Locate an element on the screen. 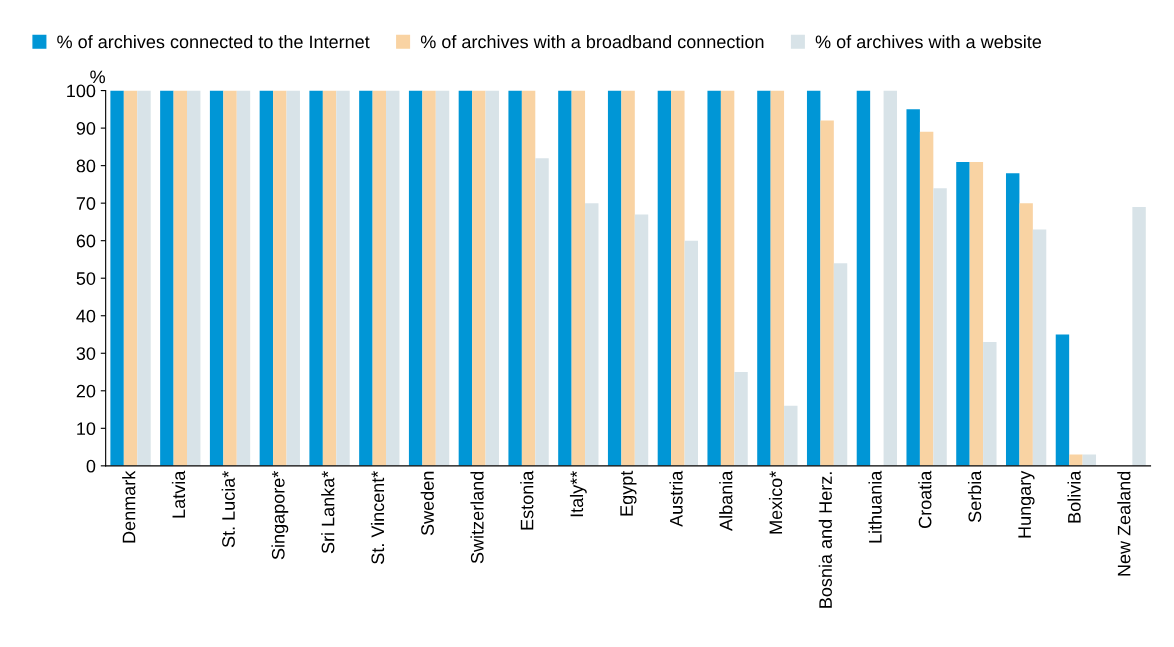 The width and height of the screenshot is (1174, 647). x-tick-label: Sri Lanka* is located at coordinates (328, 512).